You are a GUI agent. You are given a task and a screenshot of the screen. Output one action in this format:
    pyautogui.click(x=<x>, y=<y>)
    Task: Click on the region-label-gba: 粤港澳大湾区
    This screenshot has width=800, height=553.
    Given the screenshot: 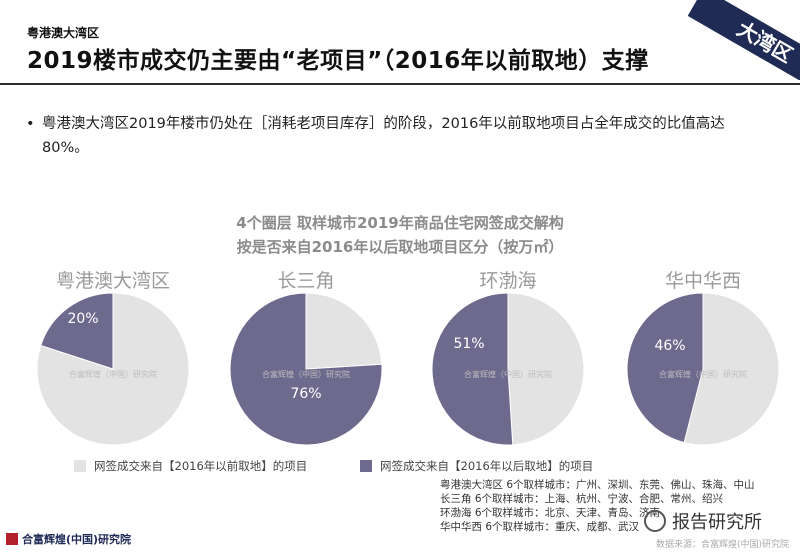 What is the action you would take?
    pyautogui.click(x=112, y=281)
    